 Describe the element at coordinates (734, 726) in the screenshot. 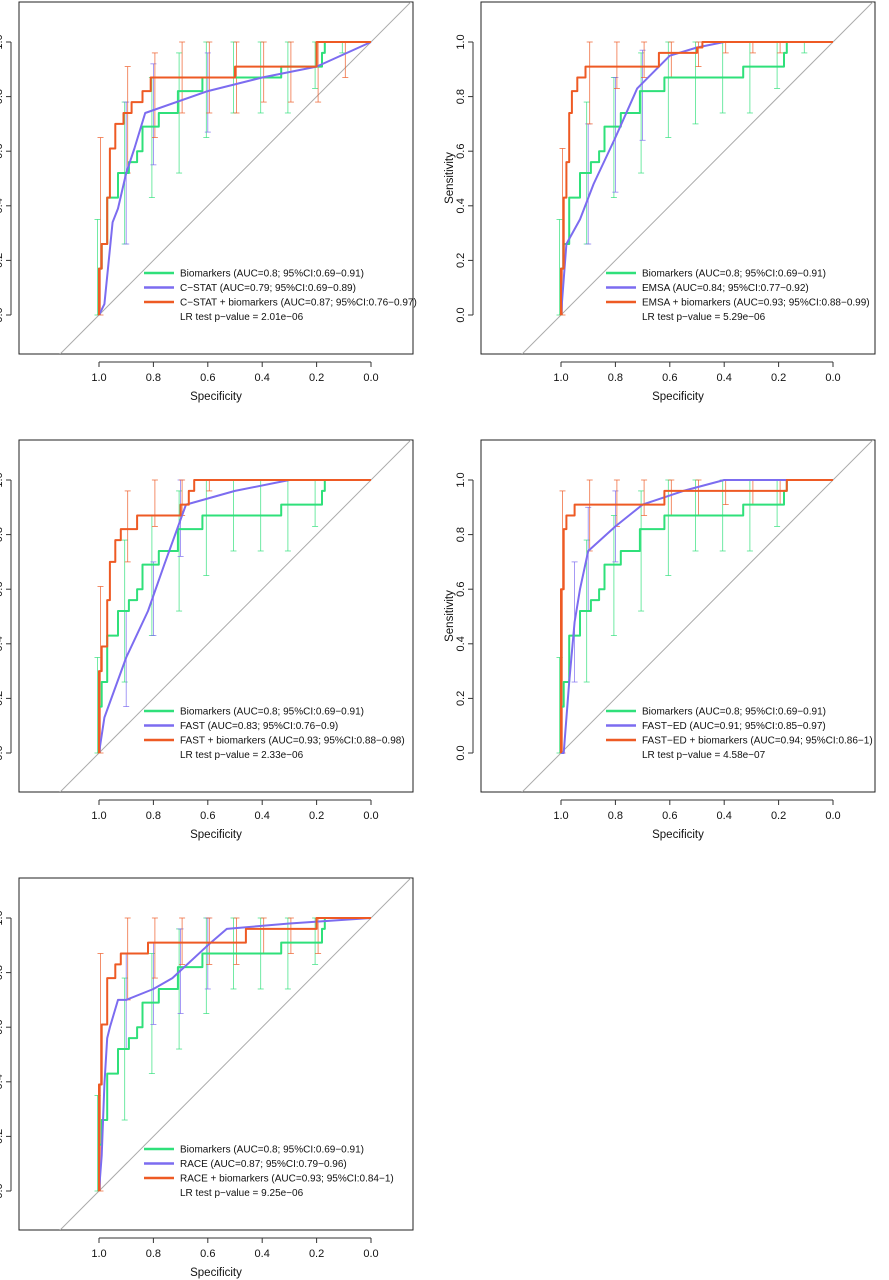

I see `legend-label-series-2: FAST−ED (AUC=0.91; 95%CI:0.85−0.97)` at that location.